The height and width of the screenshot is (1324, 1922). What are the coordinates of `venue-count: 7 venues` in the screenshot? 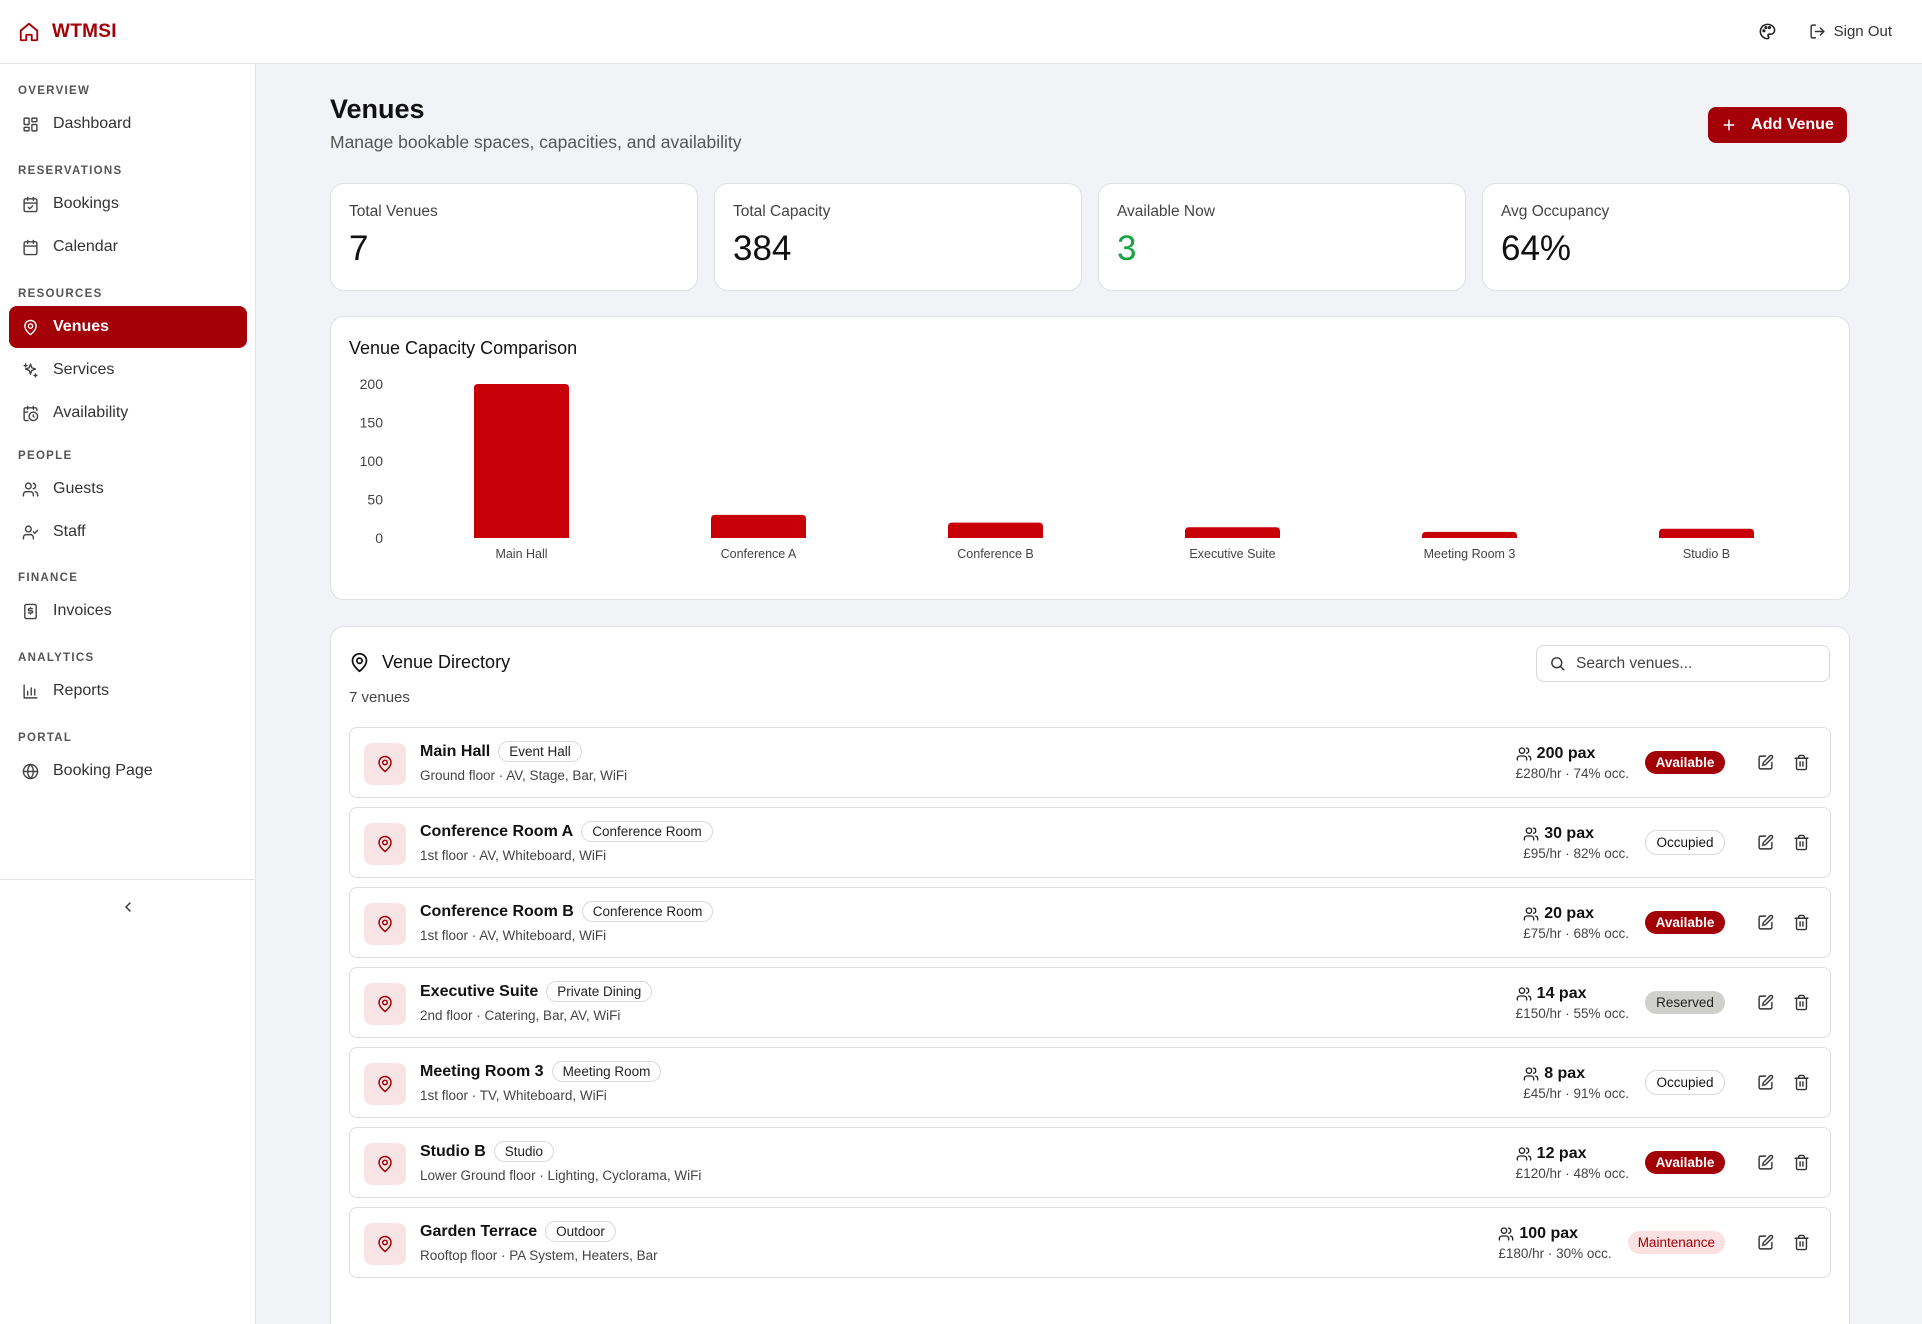 It's located at (379, 697).